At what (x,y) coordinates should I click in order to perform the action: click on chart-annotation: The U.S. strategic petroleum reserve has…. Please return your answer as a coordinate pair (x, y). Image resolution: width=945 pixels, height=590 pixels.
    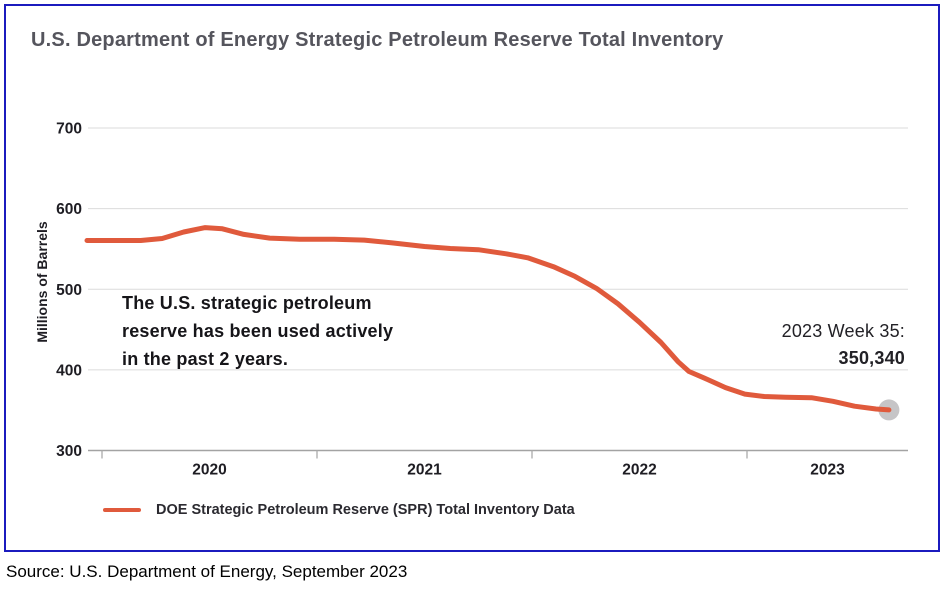
    Looking at the image, I should click on (258, 331).